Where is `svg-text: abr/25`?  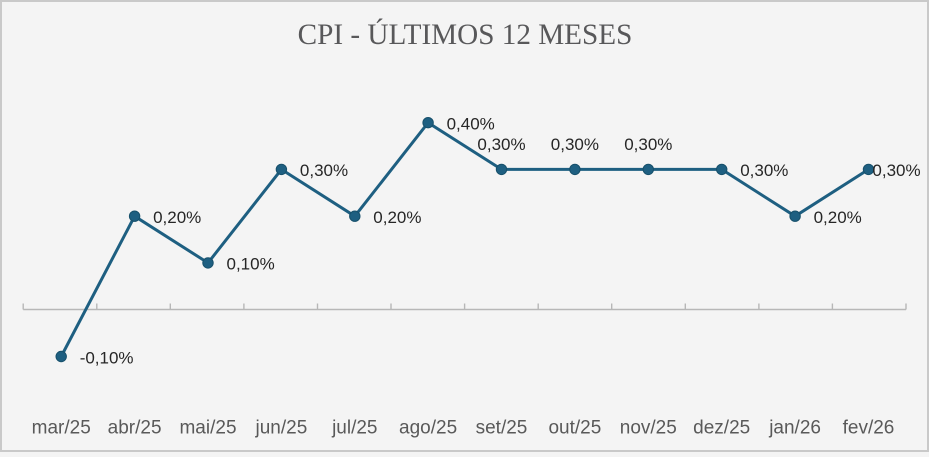 svg-text: abr/25 is located at coordinates (135, 428).